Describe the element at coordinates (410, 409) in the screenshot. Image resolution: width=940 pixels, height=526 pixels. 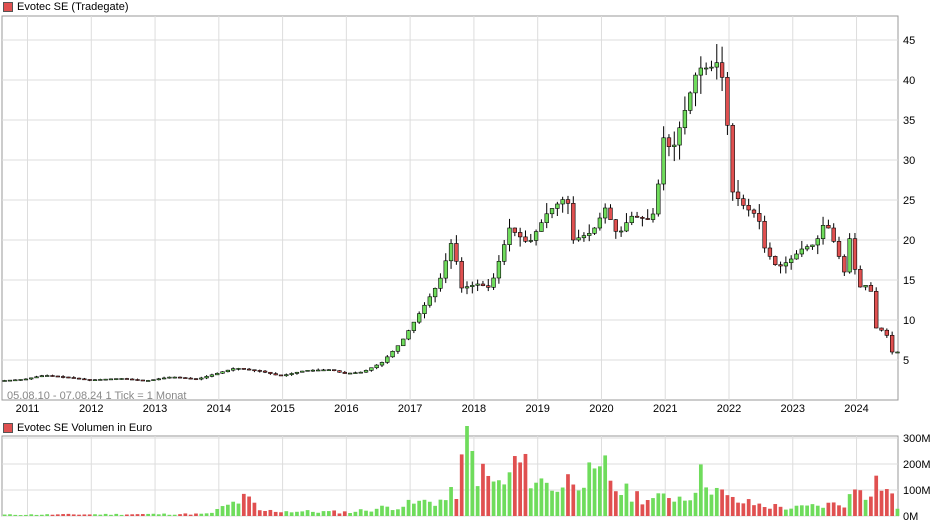
I see `price-x-tick-label: 2017` at that location.